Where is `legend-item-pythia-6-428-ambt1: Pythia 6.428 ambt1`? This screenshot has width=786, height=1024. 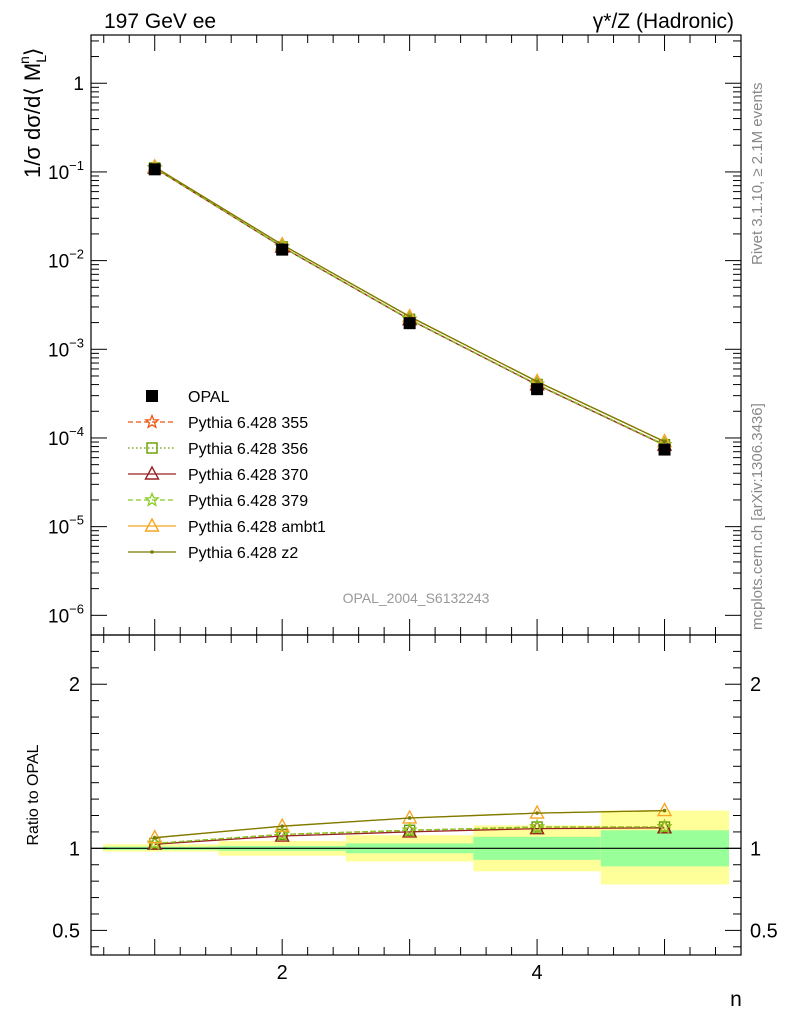 legend-item-pythia-6-428-ambt1: Pythia 6.428 ambt1 is located at coordinates (227, 526).